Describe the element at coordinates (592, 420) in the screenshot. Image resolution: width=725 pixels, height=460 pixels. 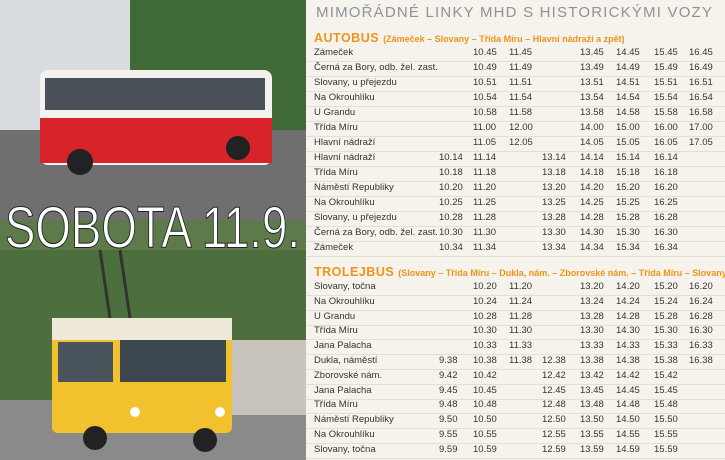
I see `departure-time: 13.50` at that location.